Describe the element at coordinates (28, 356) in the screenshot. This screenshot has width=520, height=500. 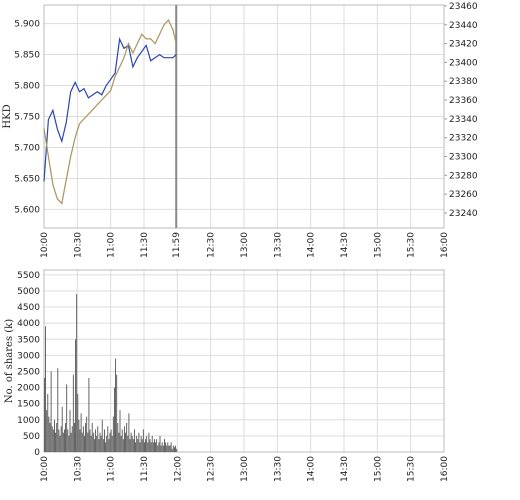
I see `y-tick-label: 3000` at that location.